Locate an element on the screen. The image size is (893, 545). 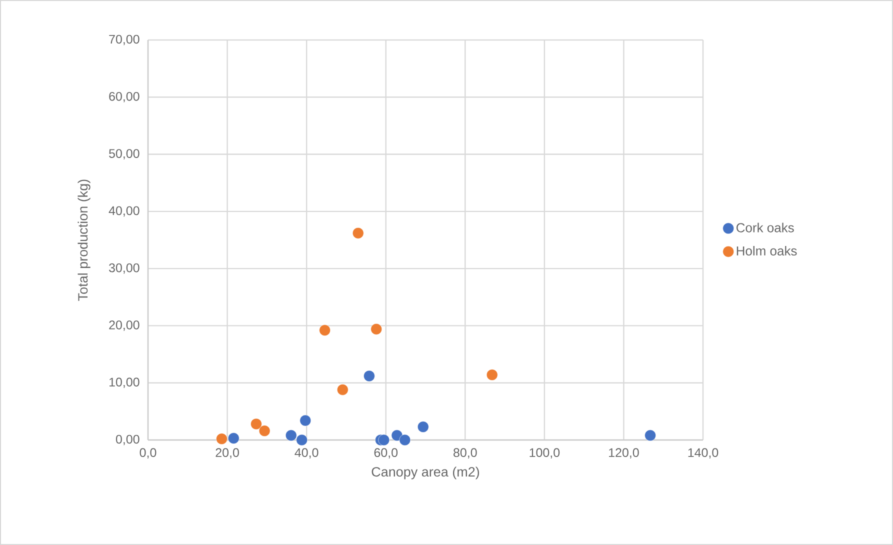
x-tick-label: 120,0 is located at coordinates (624, 453).